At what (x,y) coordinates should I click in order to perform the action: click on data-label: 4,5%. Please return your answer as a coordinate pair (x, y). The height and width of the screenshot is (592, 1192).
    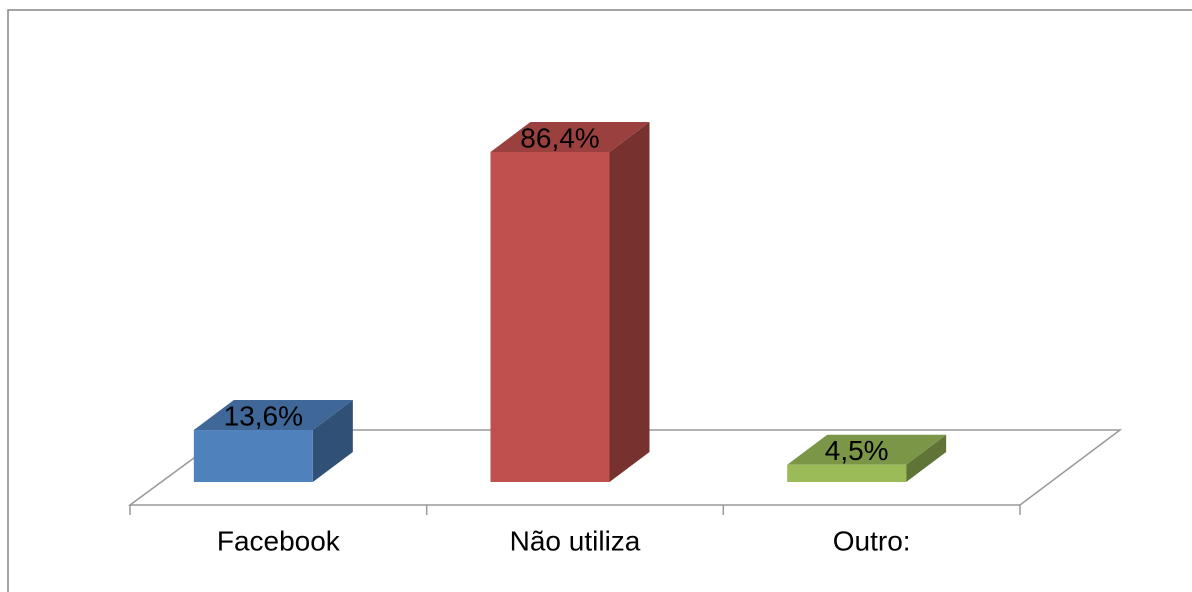
    Looking at the image, I should click on (857, 450).